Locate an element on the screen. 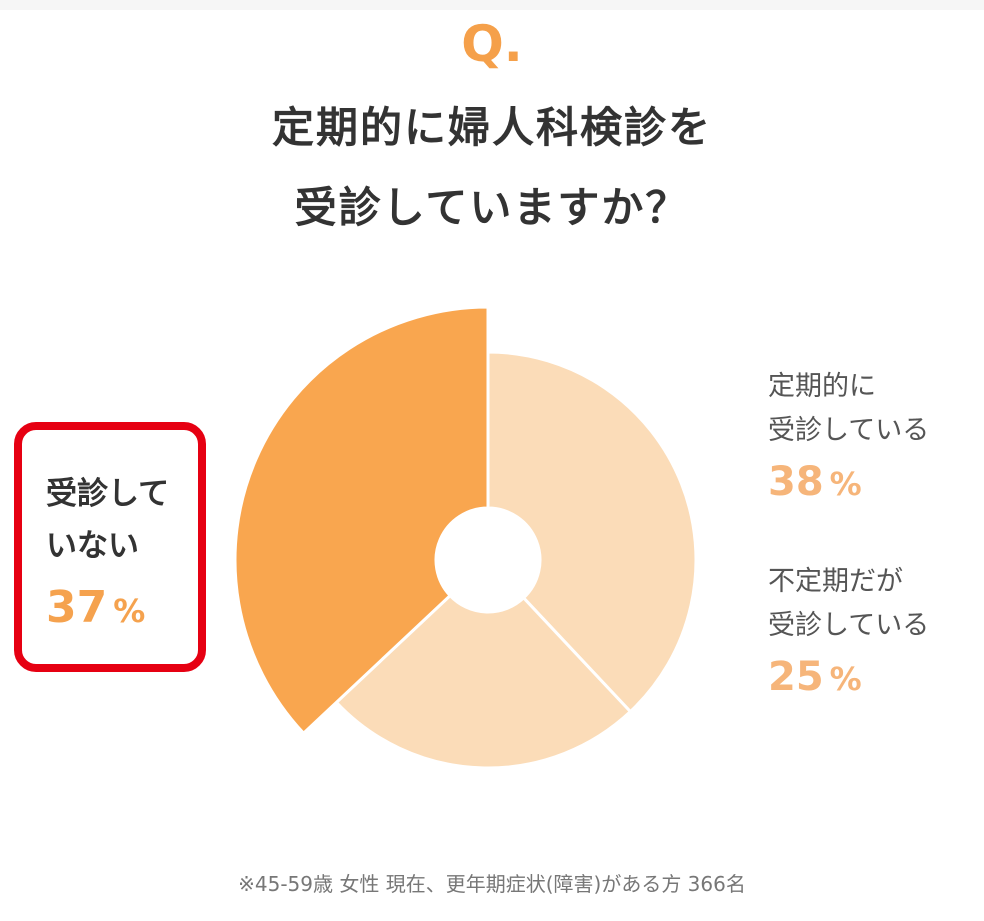 This screenshot has height=921, width=984. slice-value-label: 25% is located at coordinates (848, 677).